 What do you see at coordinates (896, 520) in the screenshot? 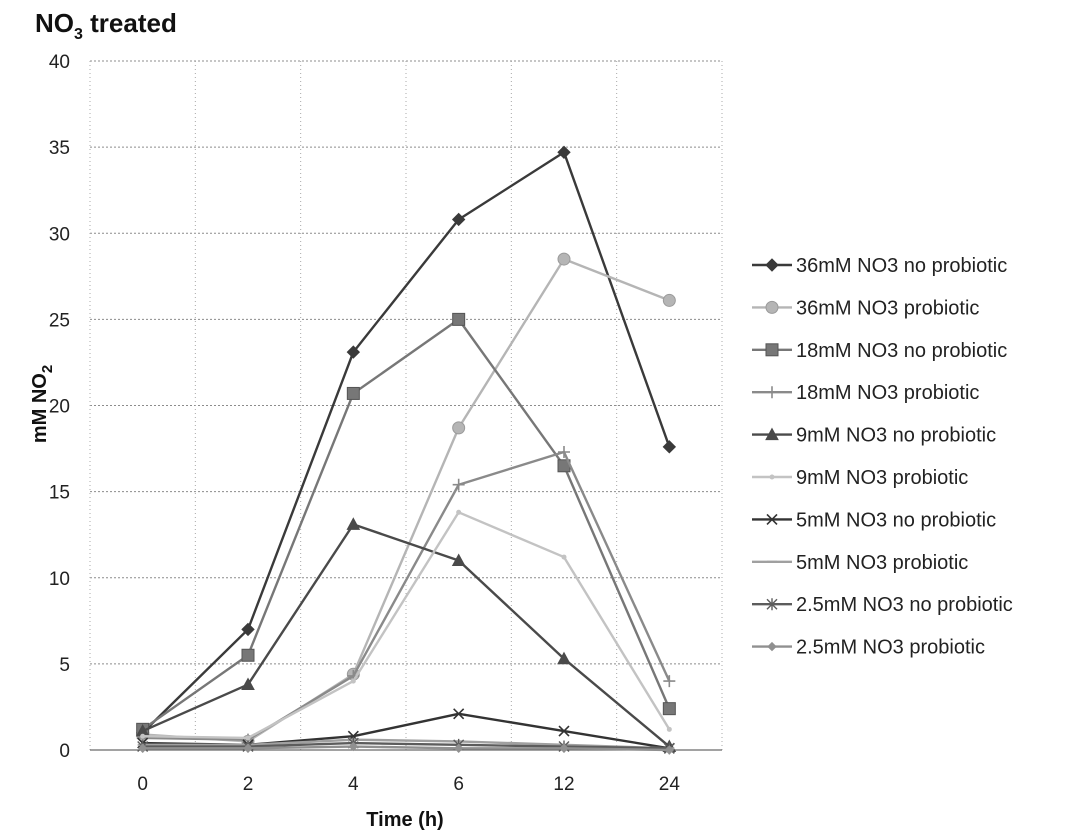
I see `legend-label: 5mM NO3 no probiotic` at bounding box center [896, 520].